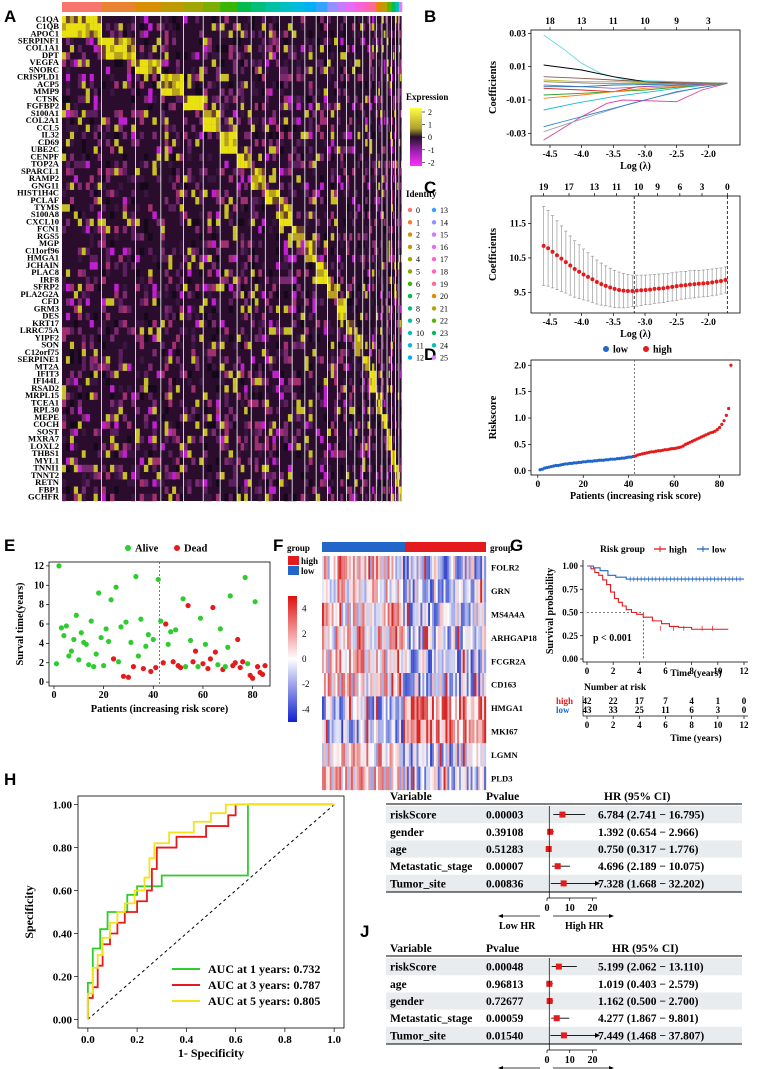 This screenshot has width=763, height=1069. Describe the element at coordinates (334, 1040) in the screenshot. I see `x-tick-label: 1.0` at that location.